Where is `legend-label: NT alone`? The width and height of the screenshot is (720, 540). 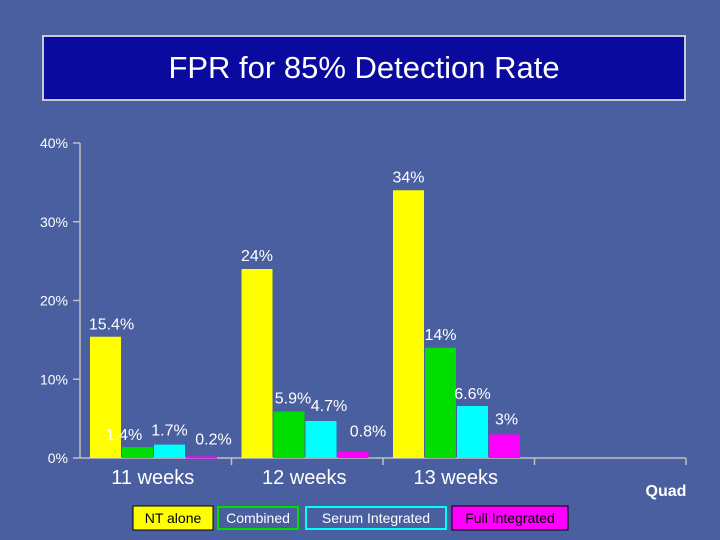
legend-label: NT alone is located at coordinates (173, 518).